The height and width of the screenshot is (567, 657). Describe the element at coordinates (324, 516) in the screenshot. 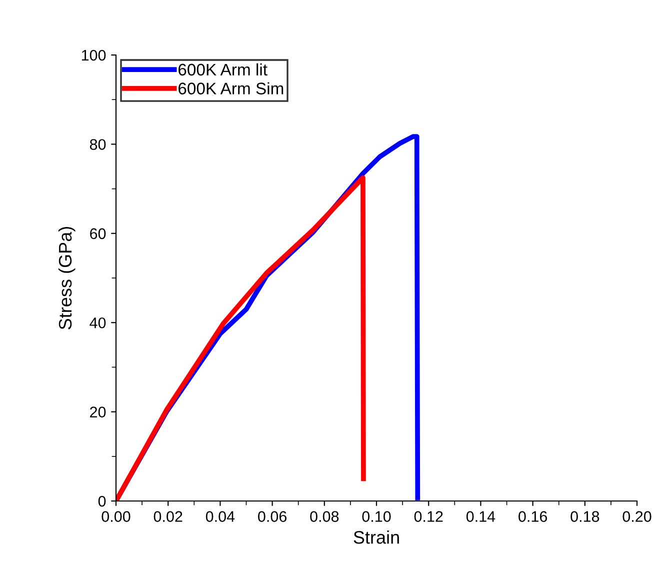

I see `x-tick-label: 0.08` at that location.